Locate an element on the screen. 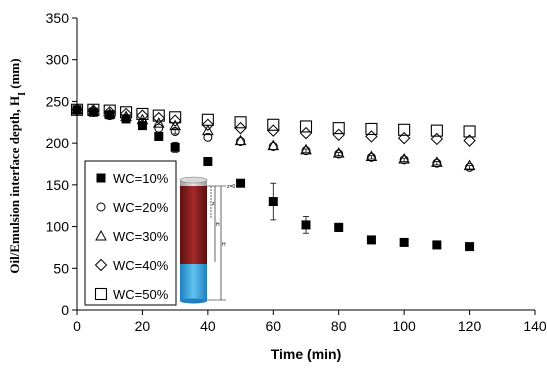 This screenshot has width=547, height=371. y-tick-label: 150 is located at coordinates (58, 185).